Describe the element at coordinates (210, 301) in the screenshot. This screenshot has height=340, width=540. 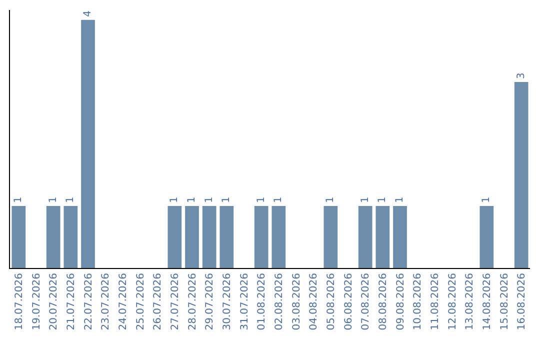
I see `x-tick-label: 29.07.2026` at that location.